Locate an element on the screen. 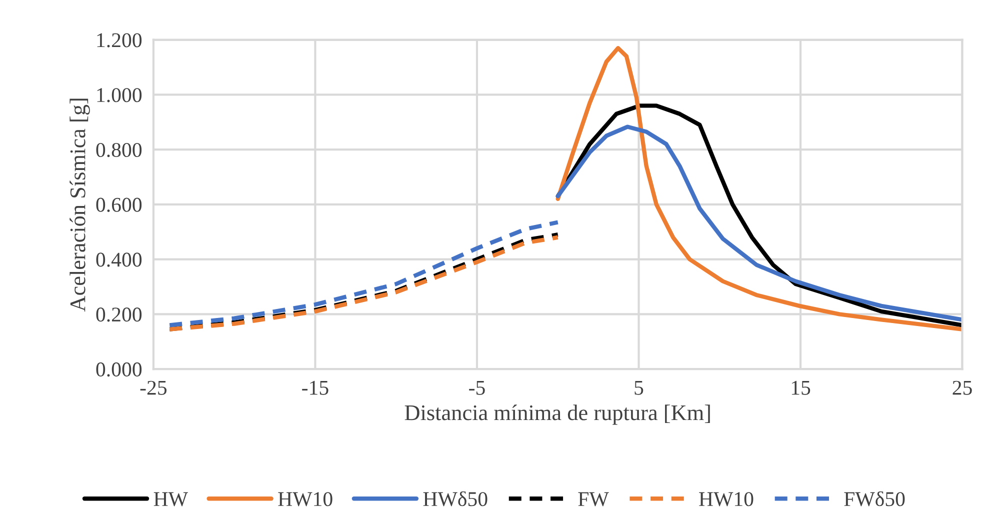  x-tick-label: -15 is located at coordinates (315, 387).